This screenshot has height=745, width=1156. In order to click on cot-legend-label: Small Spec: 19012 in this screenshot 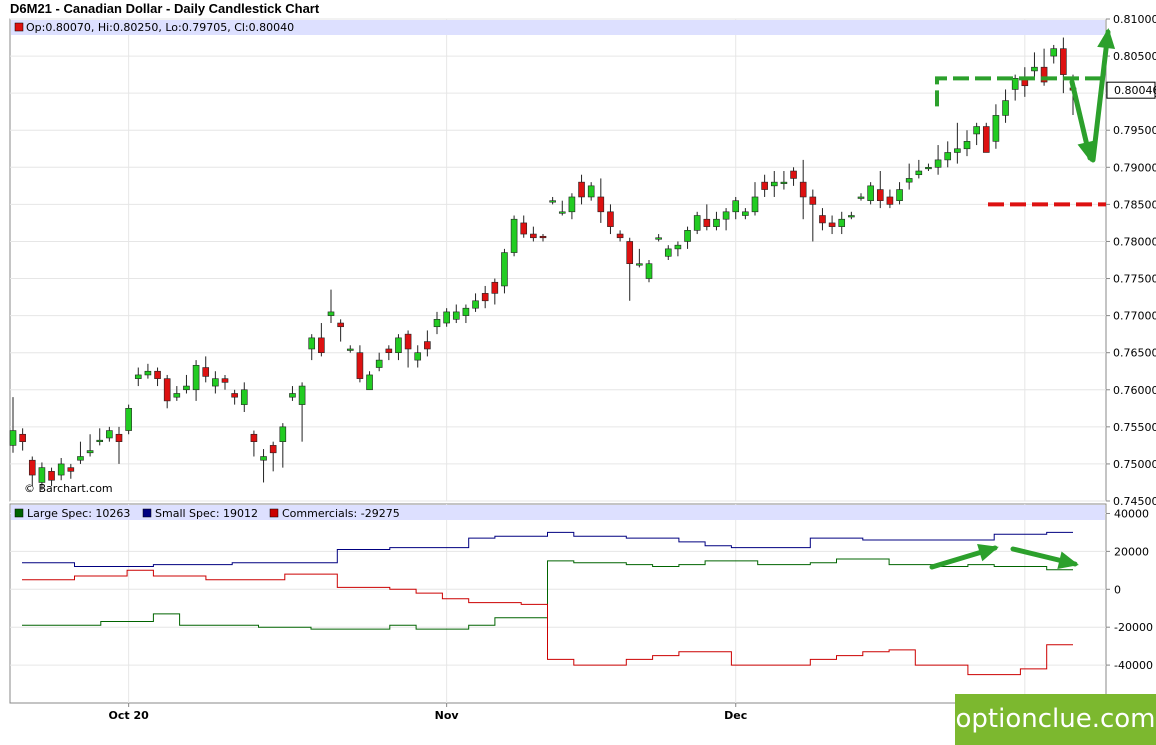, I will do `click(206, 513)`.